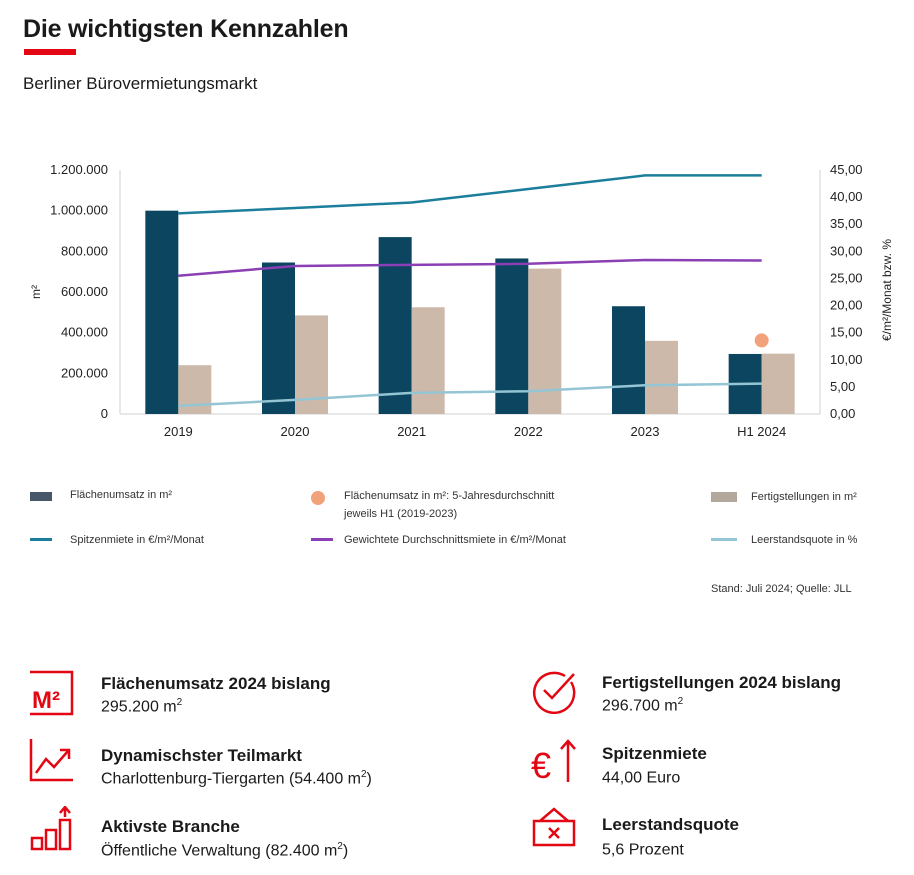 This screenshot has width=914, height=875. Describe the element at coordinates (470, 267) in the screenshot. I see `line-durchschnittsmiete` at that location.